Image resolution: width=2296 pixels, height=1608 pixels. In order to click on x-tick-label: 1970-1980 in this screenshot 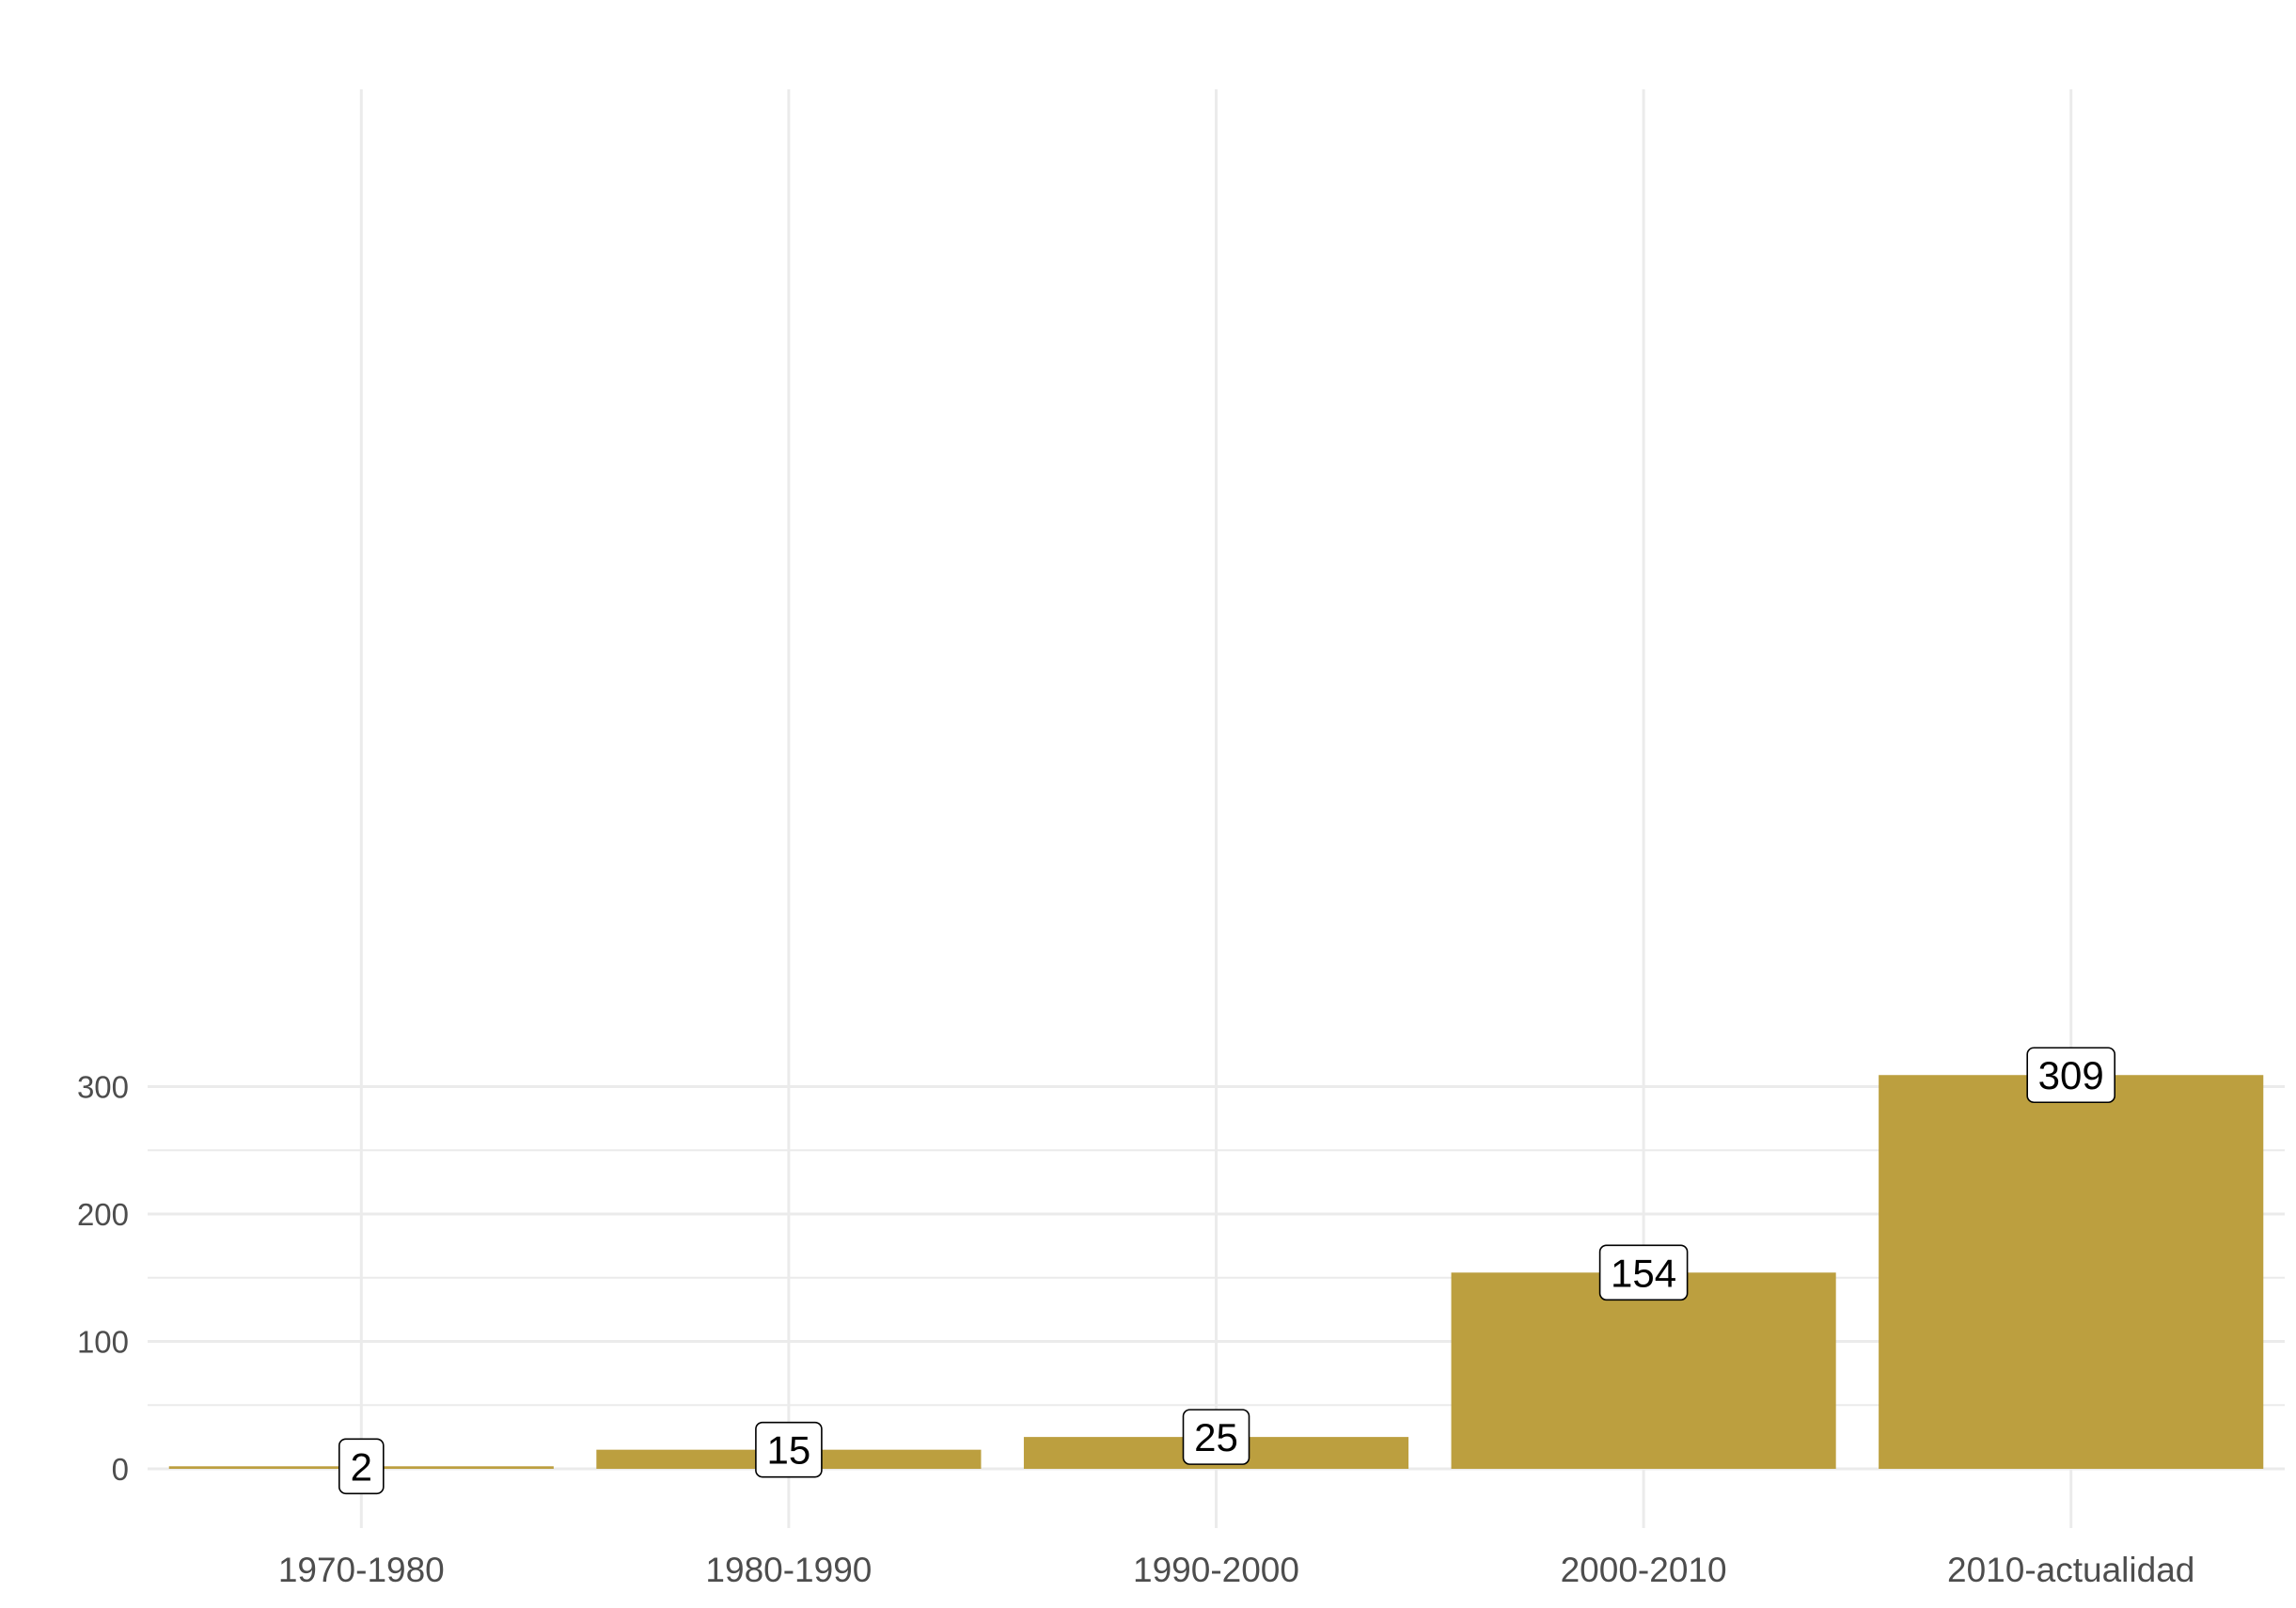, I will do `click(362, 1570)`.